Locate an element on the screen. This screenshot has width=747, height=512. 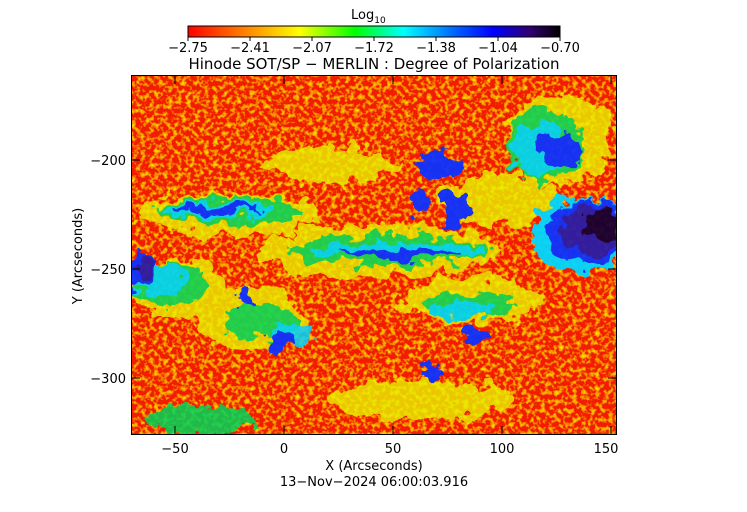
colorbar-tick-label: −1.04 is located at coordinates (498, 48).